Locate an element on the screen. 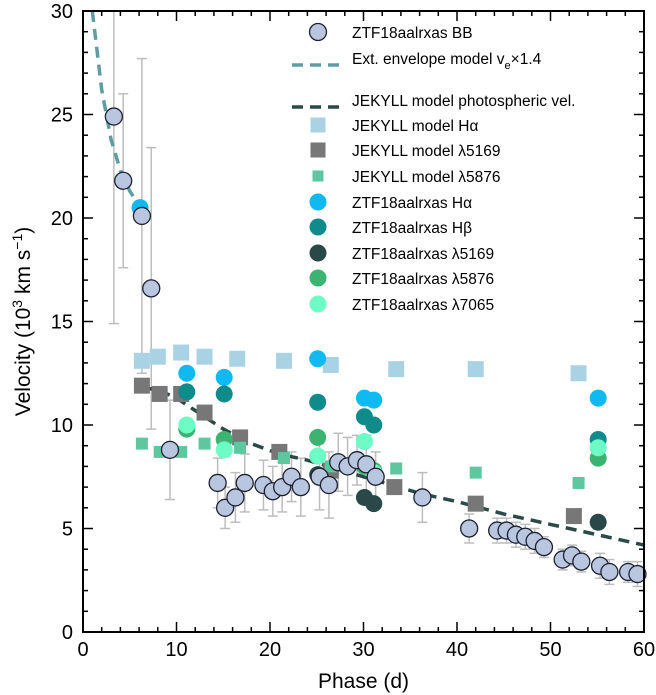  y-axis-title-part: Velocity (10 is located at coordinates (23, 362).